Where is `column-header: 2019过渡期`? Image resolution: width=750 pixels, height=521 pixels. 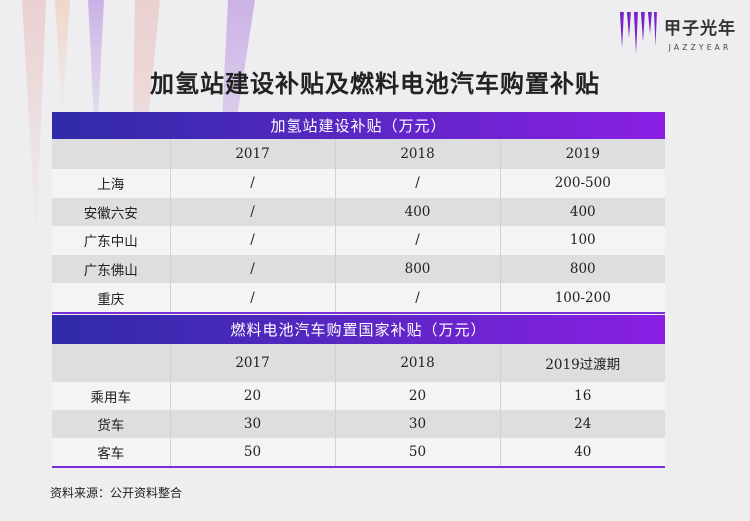 column-header: 2019过渡期 is located at coordinates (583, 363).